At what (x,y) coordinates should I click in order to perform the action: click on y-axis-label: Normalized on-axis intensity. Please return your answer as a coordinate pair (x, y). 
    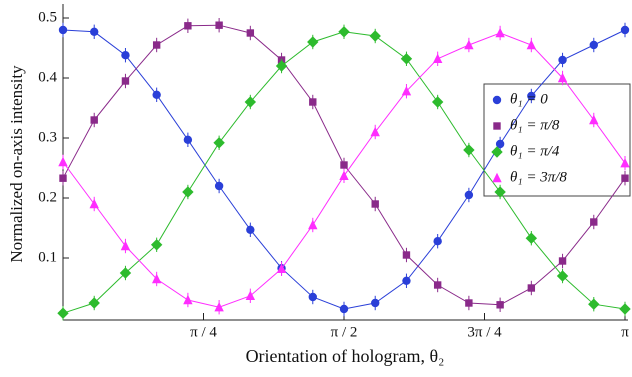
    Looking at the image, I should click on (16, 164).